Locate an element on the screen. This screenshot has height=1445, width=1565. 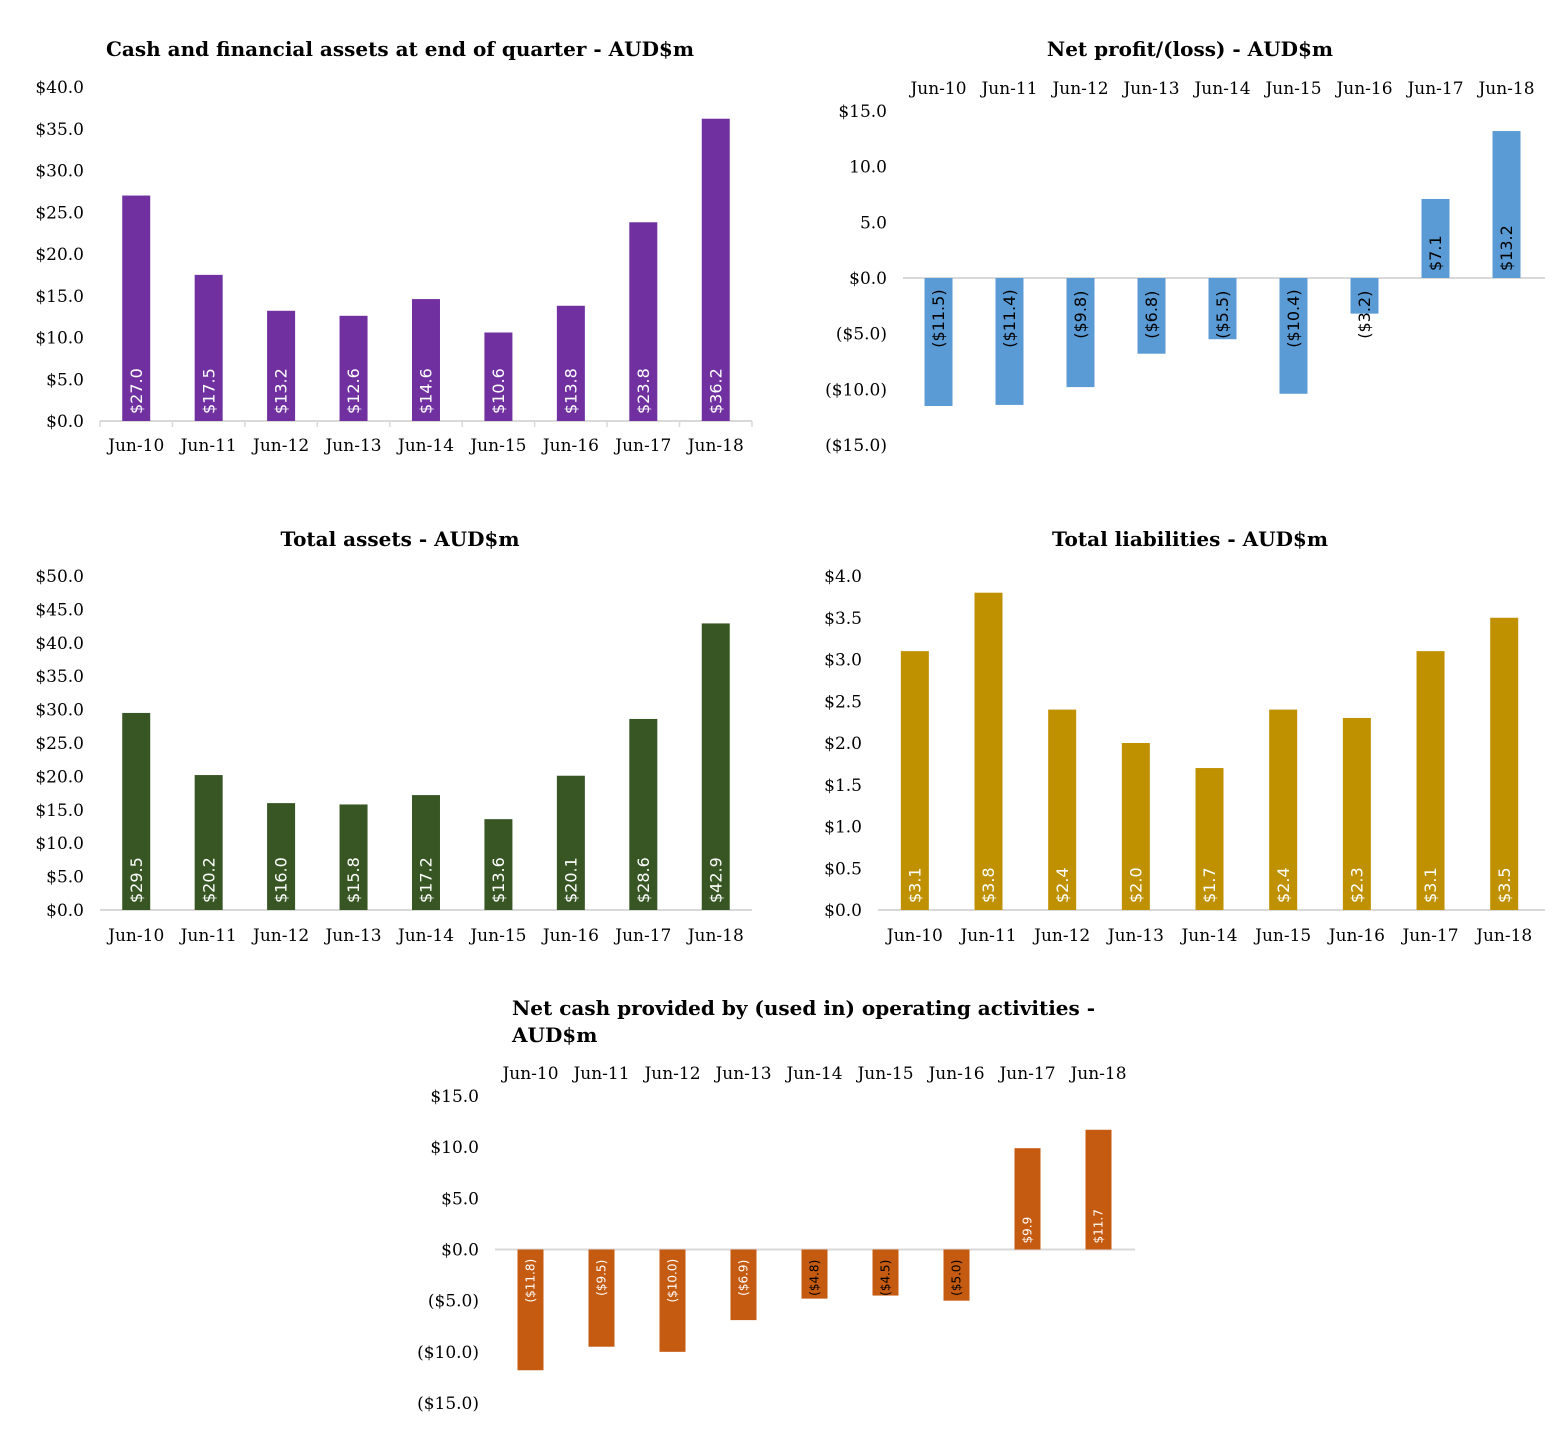
chart-title: Total assets - AUD$m is located at coordinates (400, 539).